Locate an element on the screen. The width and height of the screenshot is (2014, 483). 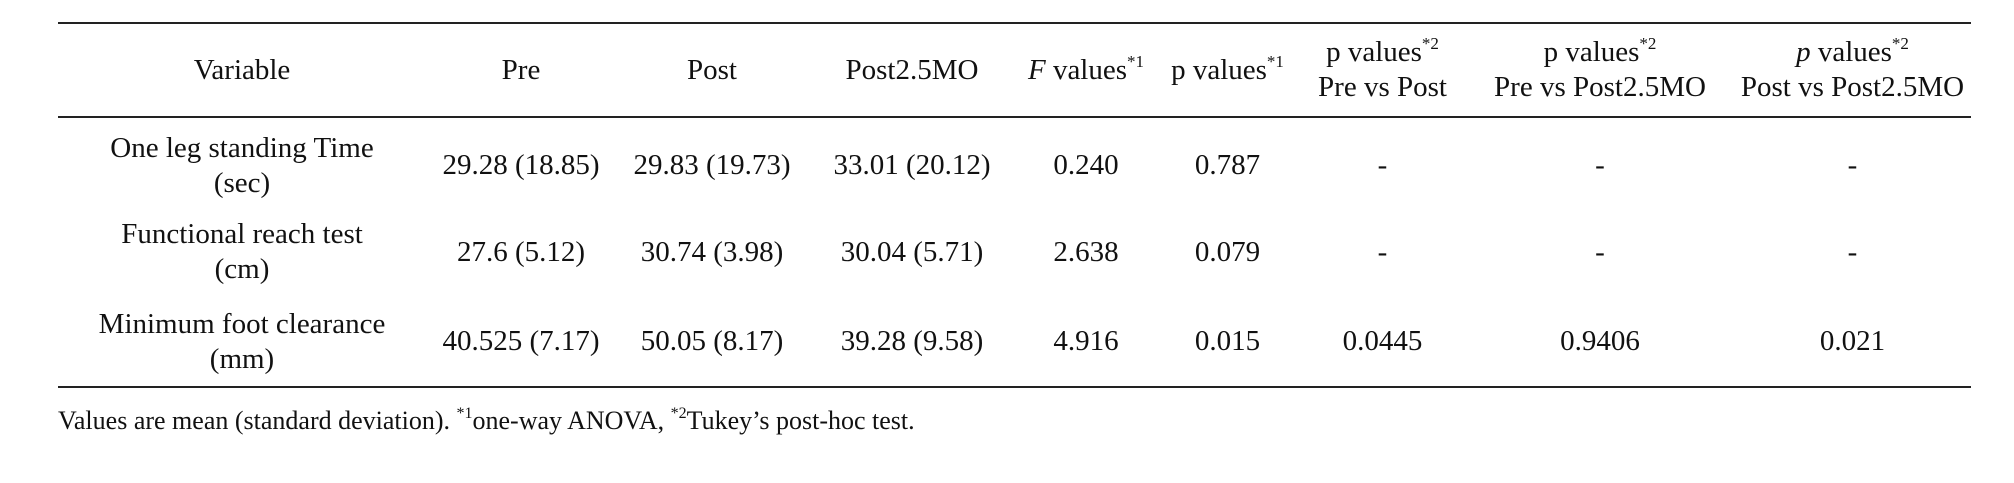
header-post: Post is located at coordinates (712, 70).